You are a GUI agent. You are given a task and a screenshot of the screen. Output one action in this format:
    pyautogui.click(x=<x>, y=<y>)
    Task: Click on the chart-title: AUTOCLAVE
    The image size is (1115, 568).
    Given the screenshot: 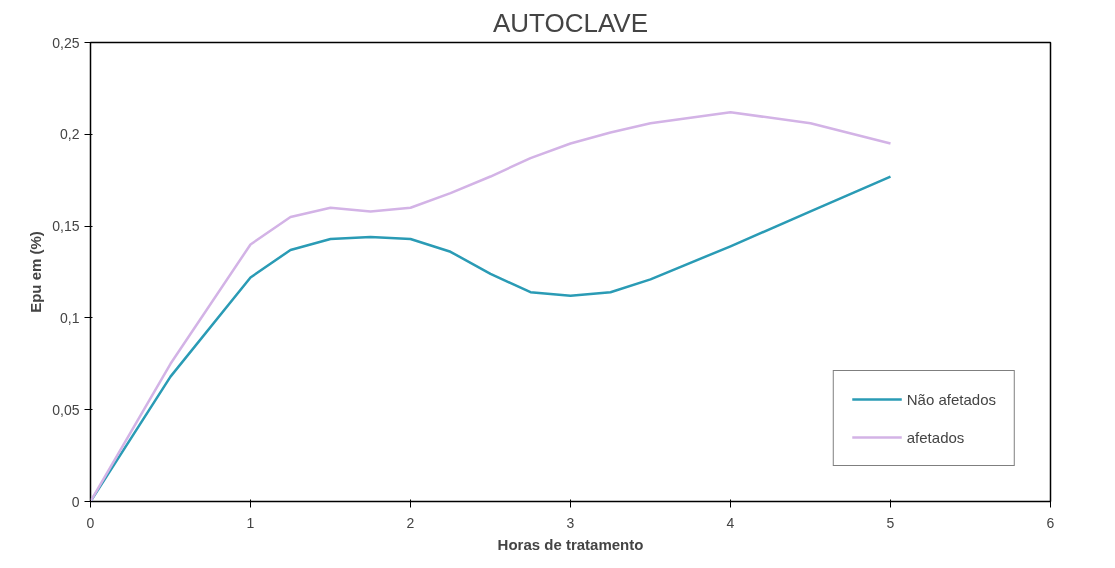 What is the action you would take?
    pyautogui.click(x=570, y=22)
    